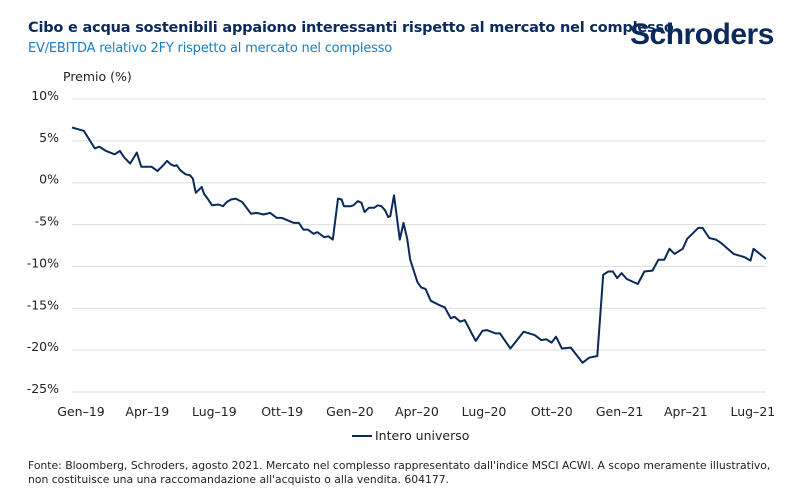 The image size is (800, 493). Describe the element at coordinates (552, 411) in the screenshot. I see `x-tick-label: Ott–20` at that location.